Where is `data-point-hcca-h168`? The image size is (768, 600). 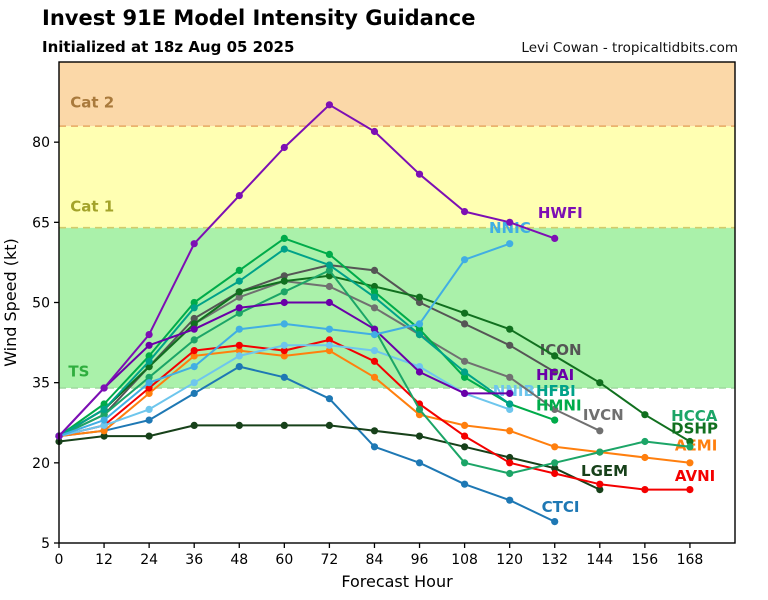
data-point-hcca-h168 is located at coordinates (690, 447).